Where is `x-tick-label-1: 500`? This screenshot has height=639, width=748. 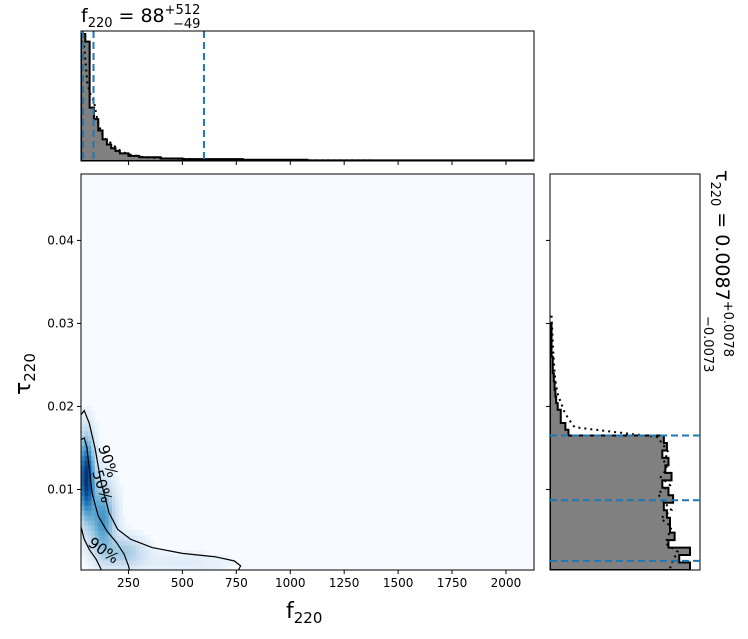
x-tick-label-1: 500 is located at coordinates (182, 583).